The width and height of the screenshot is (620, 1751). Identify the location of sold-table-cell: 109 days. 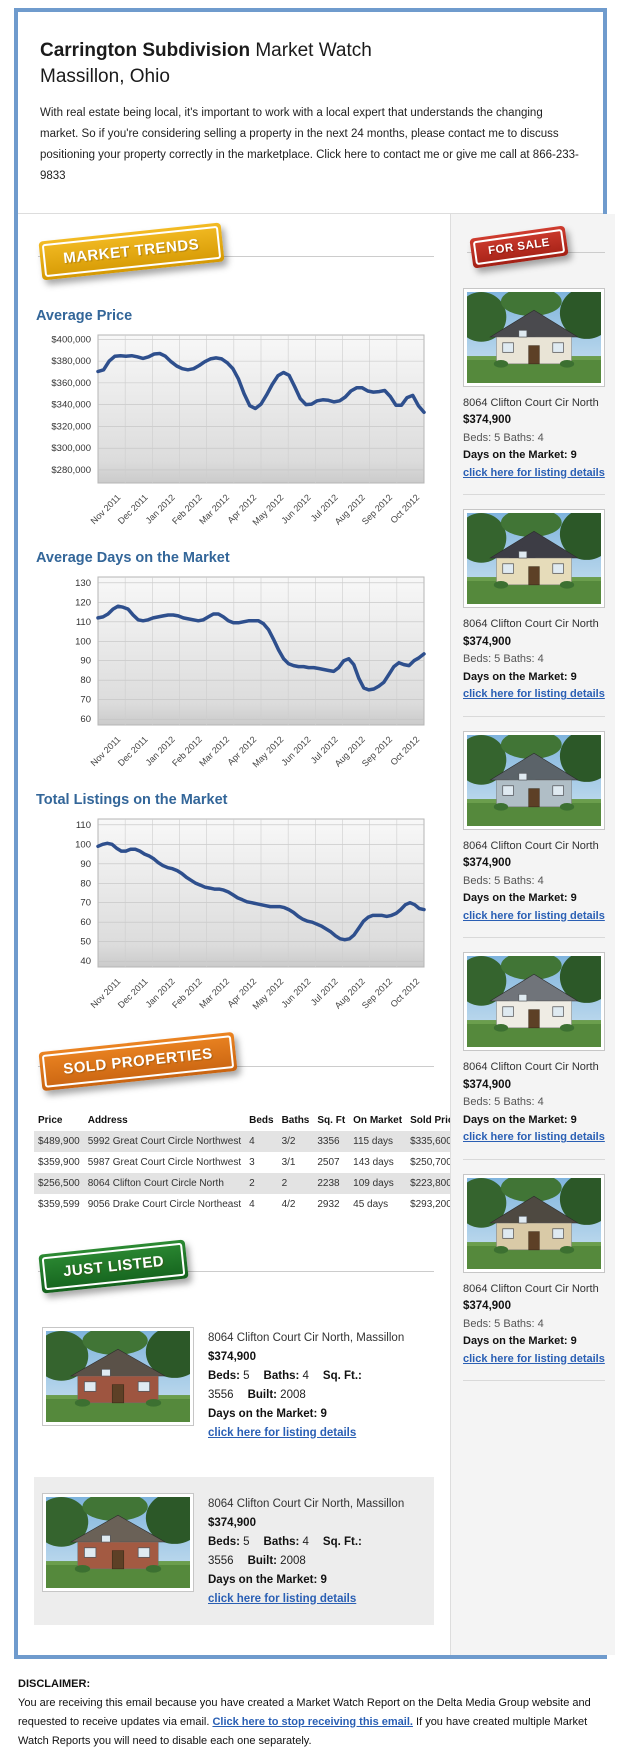
(378, 1183).